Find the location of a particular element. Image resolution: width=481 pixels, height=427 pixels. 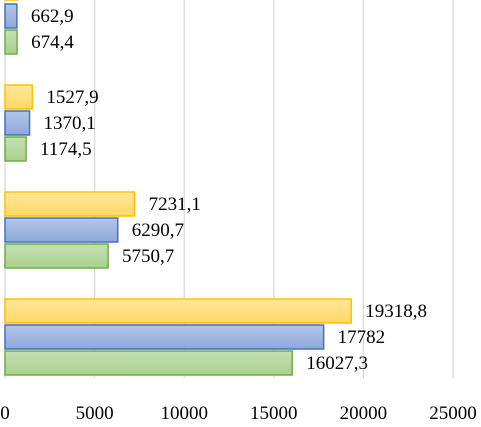

data-label: 1527,9 is located at coordinates (72, 97).